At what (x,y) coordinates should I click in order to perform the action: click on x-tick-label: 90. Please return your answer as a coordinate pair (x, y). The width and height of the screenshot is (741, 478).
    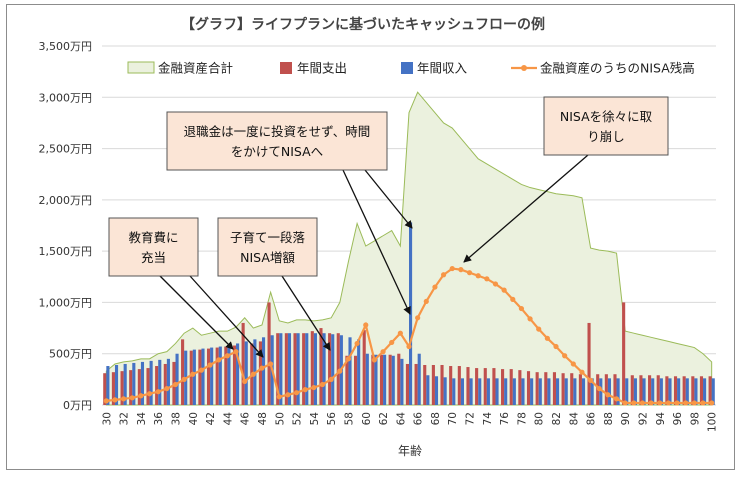
    Looking at the image, I should click on (626, 418).